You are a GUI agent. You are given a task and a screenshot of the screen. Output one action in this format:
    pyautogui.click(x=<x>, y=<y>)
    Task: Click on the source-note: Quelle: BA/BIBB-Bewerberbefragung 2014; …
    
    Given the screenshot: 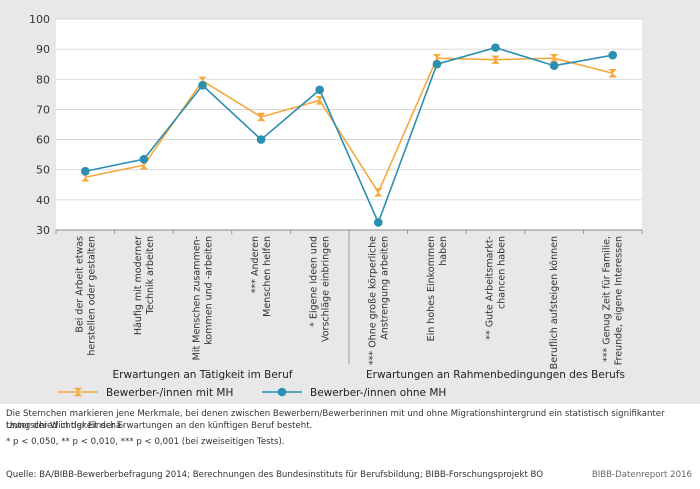 What is the action you would take?
    pyautogui.click(x=275, y=475)
    